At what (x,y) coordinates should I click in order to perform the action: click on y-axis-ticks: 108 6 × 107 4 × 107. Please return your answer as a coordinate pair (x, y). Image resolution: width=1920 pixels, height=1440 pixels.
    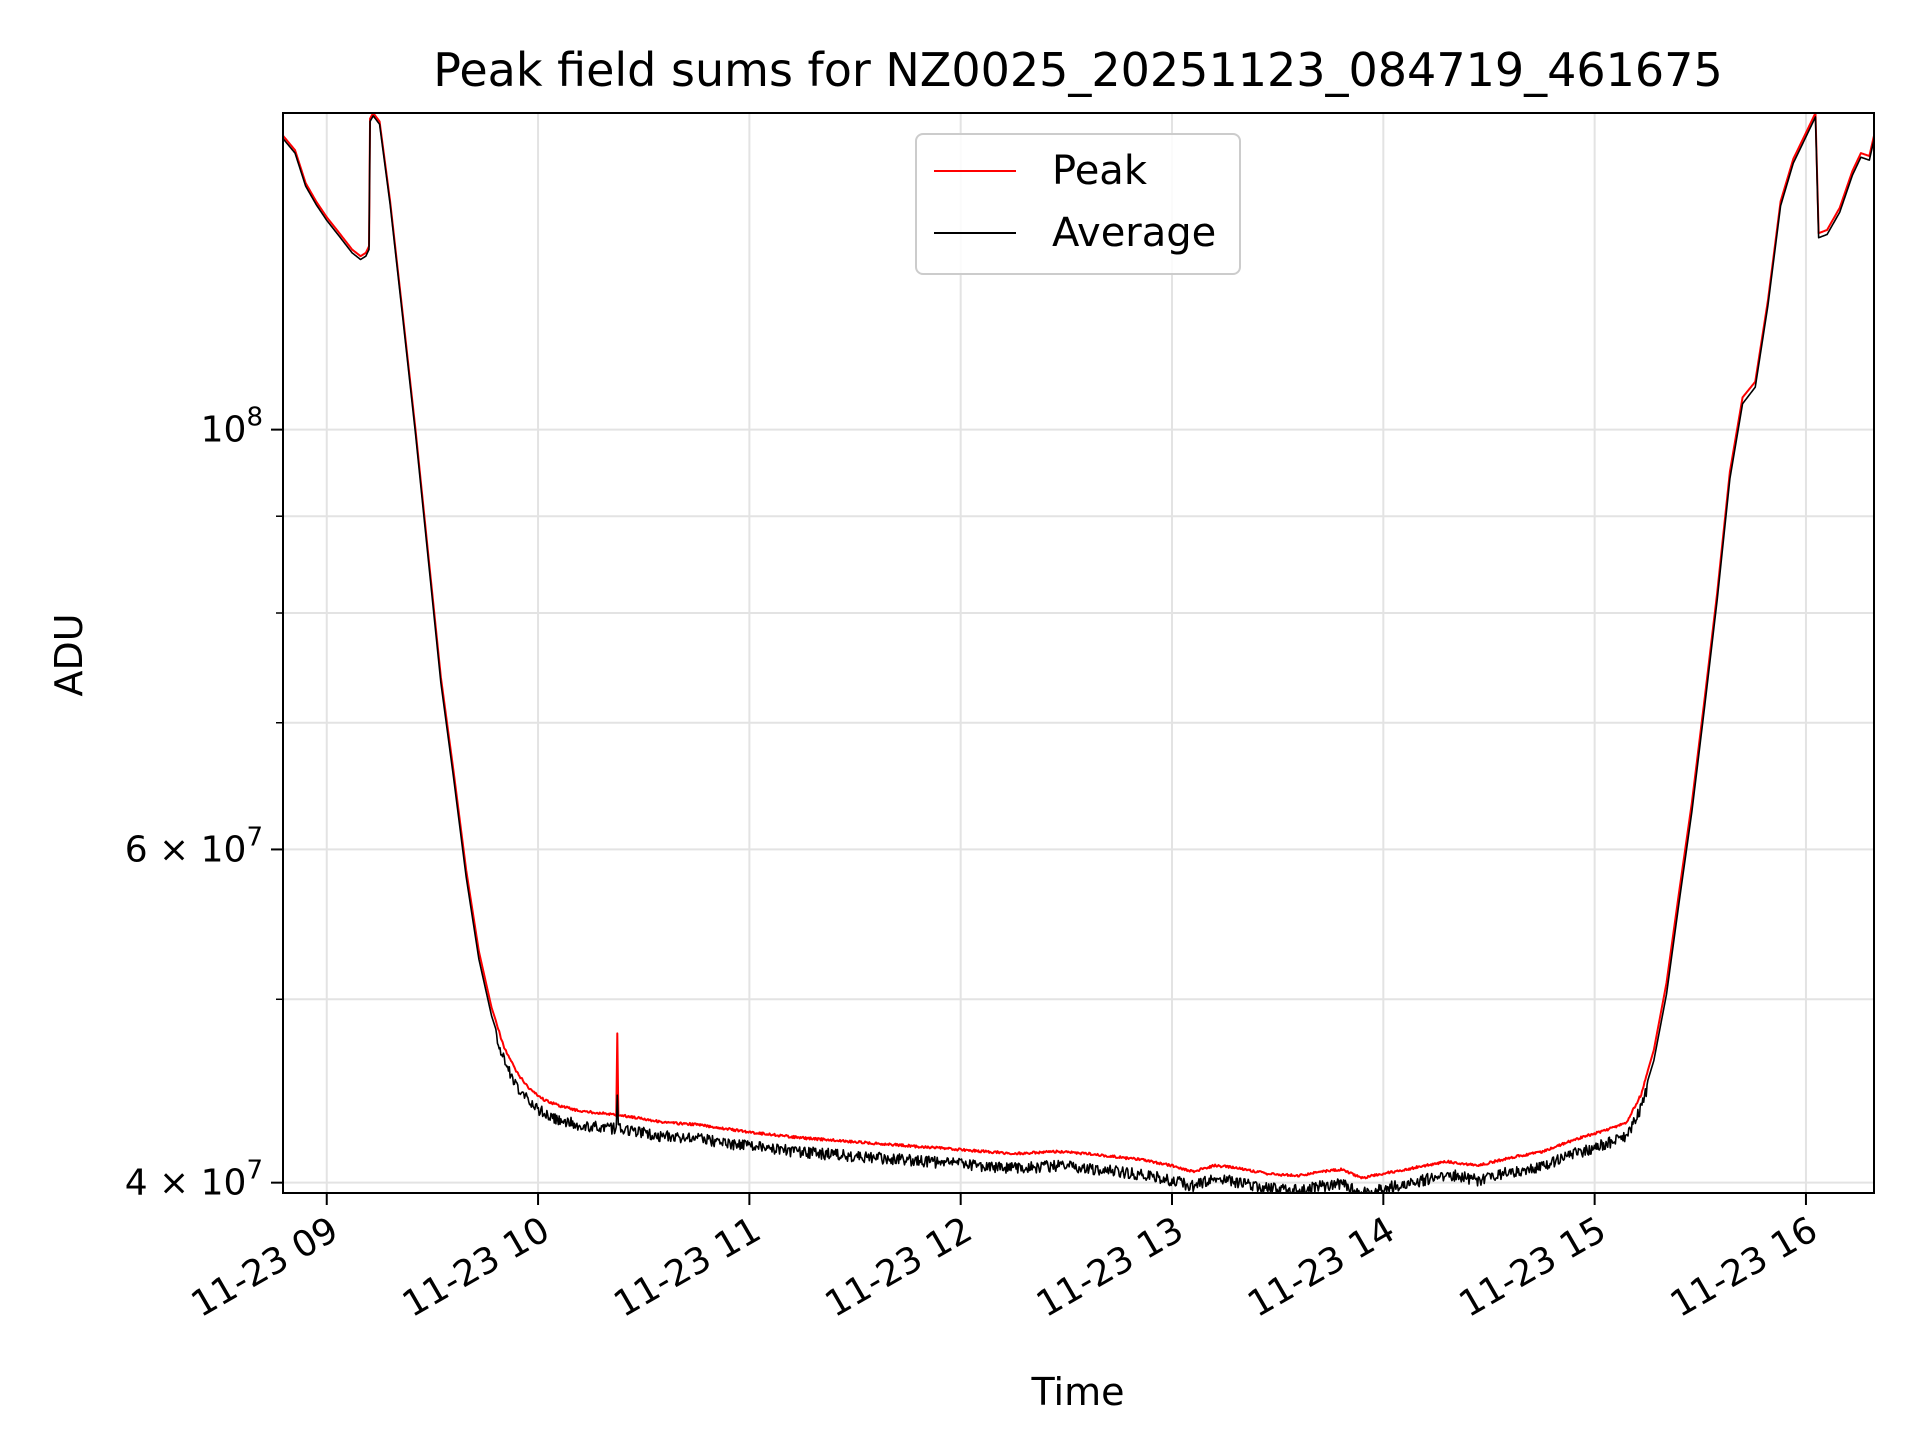
    Looking at the image, I should click on (204, 803).